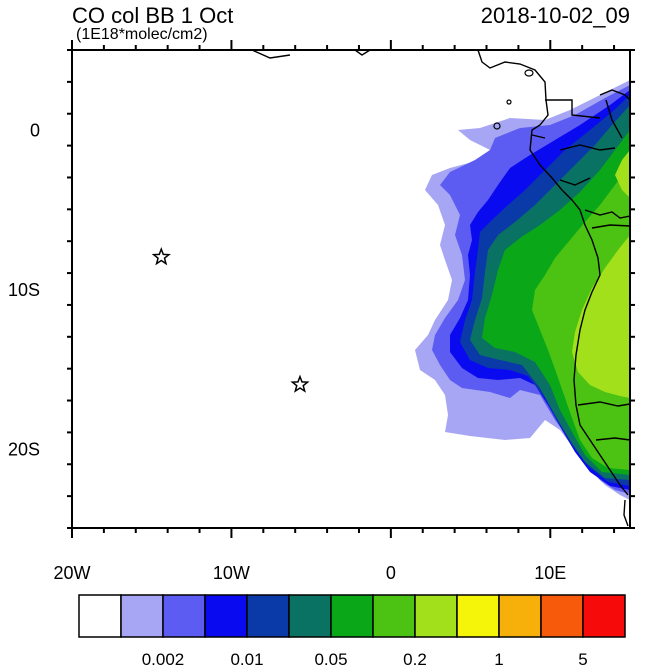 Image resolution: width=650 pixels, height=667 pixels. Describe the element at coordinates (513, 99) in the screenshot. I see `islands` at that location.